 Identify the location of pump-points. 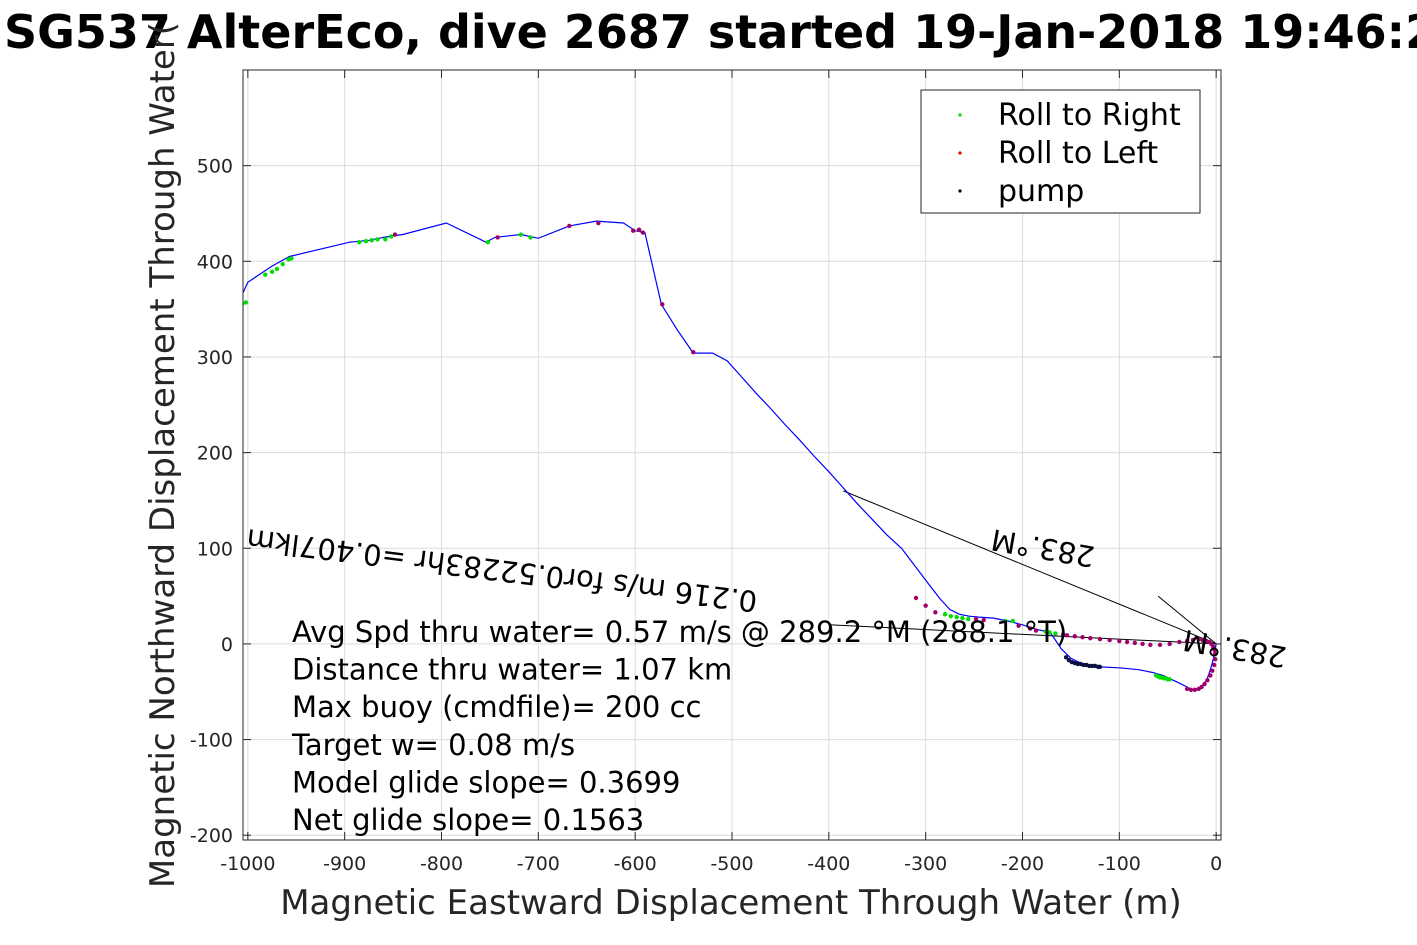
(1083, 662).